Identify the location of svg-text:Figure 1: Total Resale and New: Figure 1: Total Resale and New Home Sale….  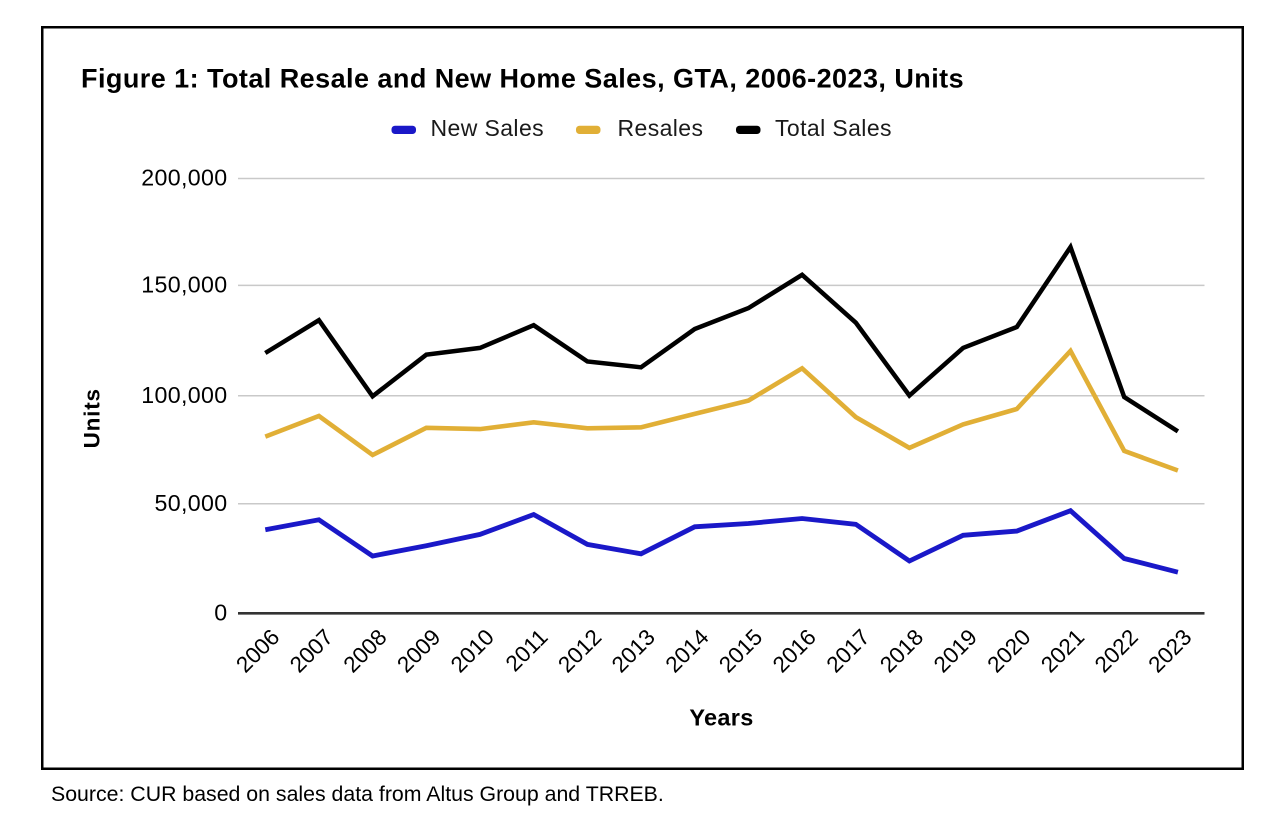
(522, 79).